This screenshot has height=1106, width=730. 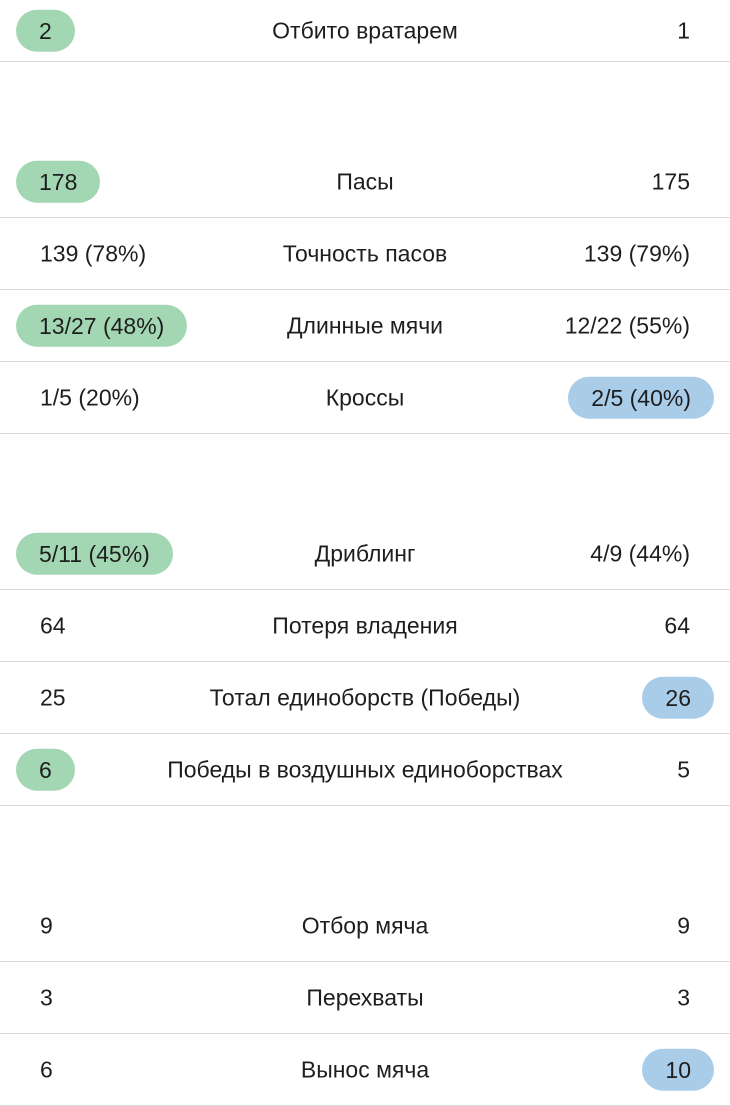 I want to click on home-value: 5/11 (45%), so click(x=94, y=553).